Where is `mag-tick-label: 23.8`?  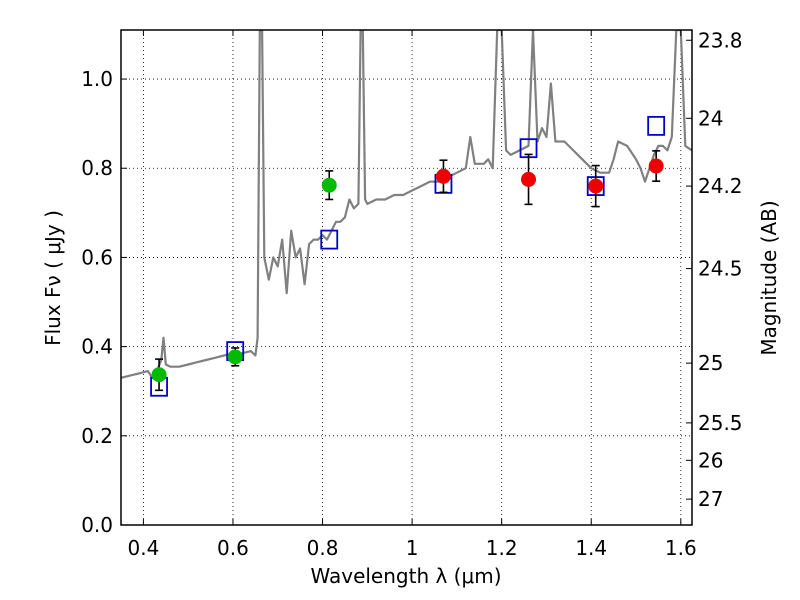
mag-tick-label: 23.8 is located at coordinates (720, 40).